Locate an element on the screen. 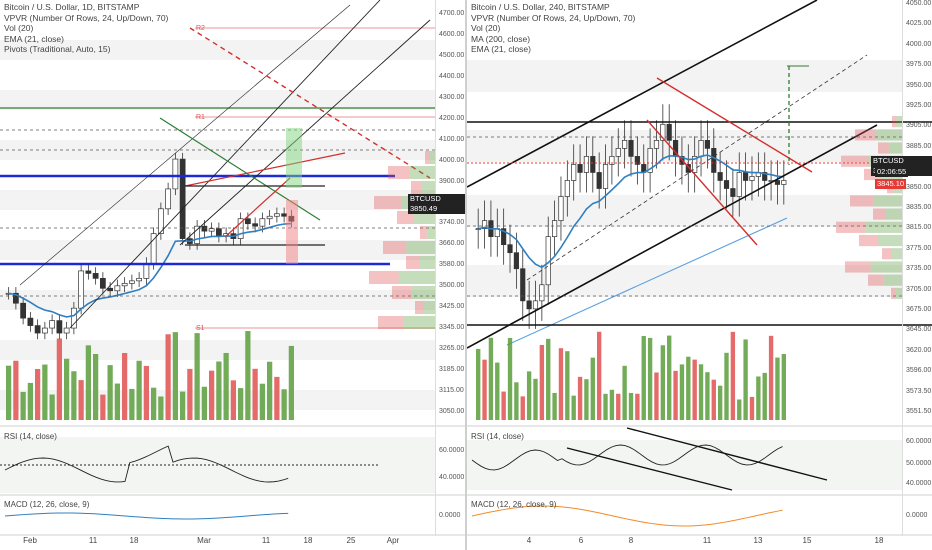 Image resolution: width=932 pixels, height=550 pixels. sub-tick-label: 40.0000 is located at coordinates (919, 483).